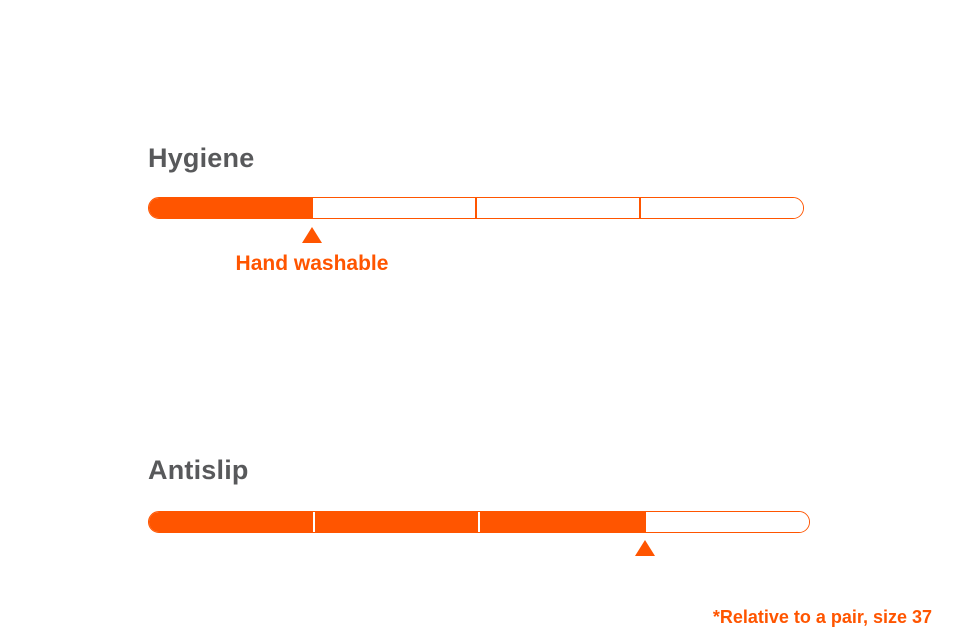 This screenshot has width=960, height=640. What do you see at coordinates (201, 158) in the screenshot?
I see `rating-title: Hygiene` at bounding box center [201, 158].